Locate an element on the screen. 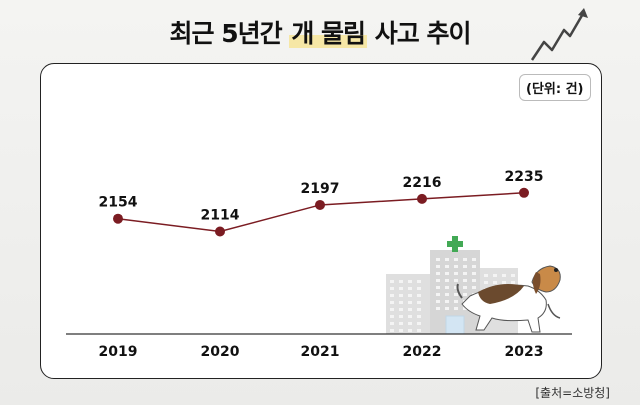  data-label-2023: 2235 is located at coordinates (524, 177).